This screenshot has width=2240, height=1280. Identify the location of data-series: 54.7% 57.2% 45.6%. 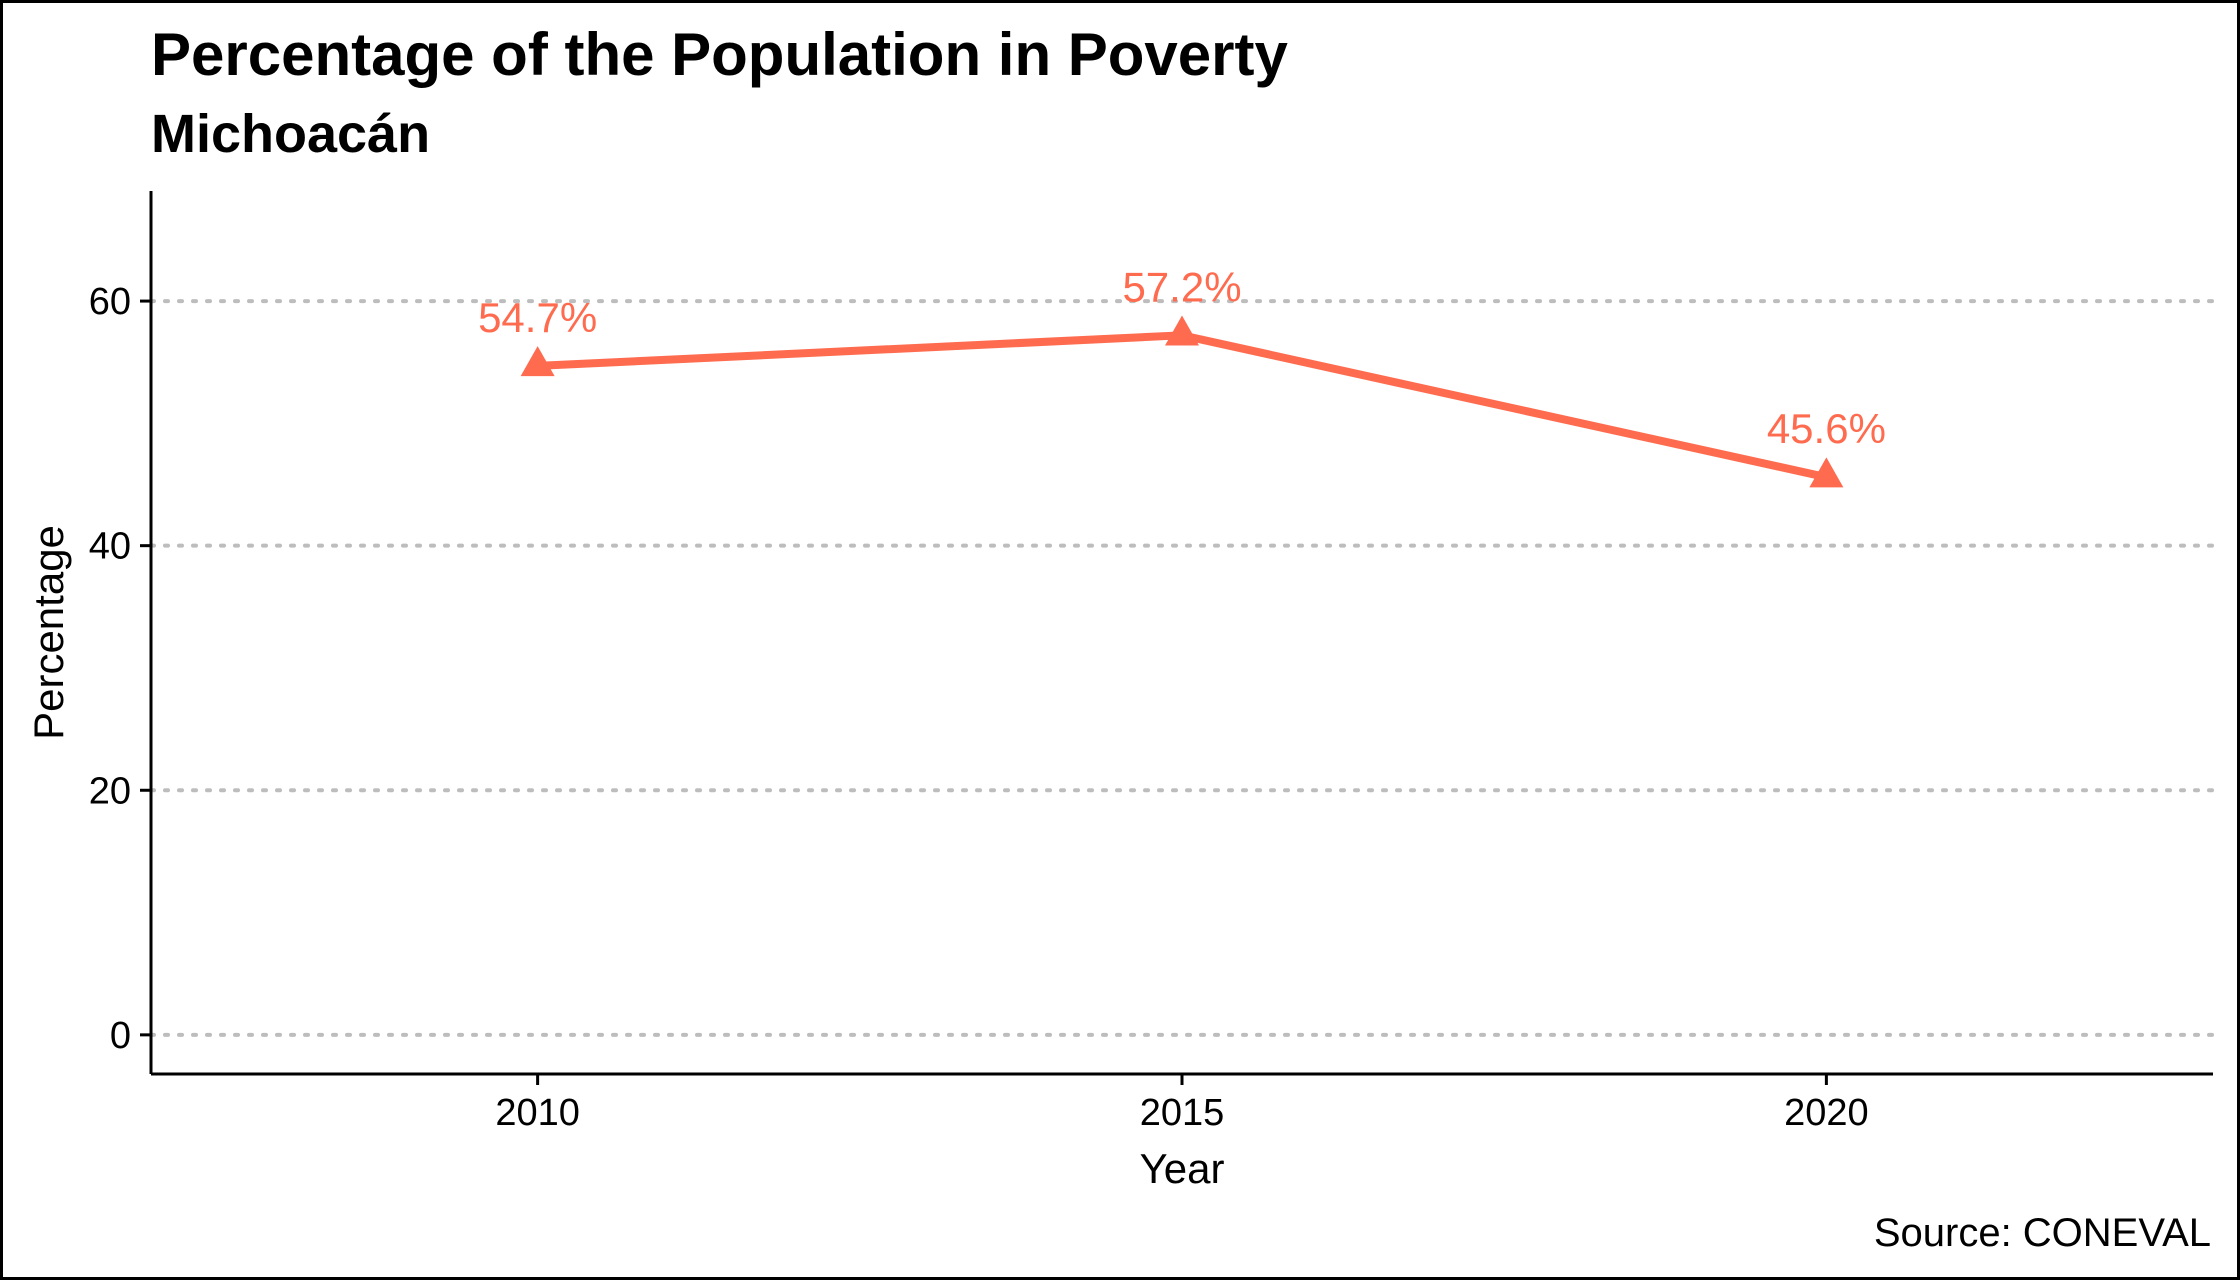
(1182, 375).